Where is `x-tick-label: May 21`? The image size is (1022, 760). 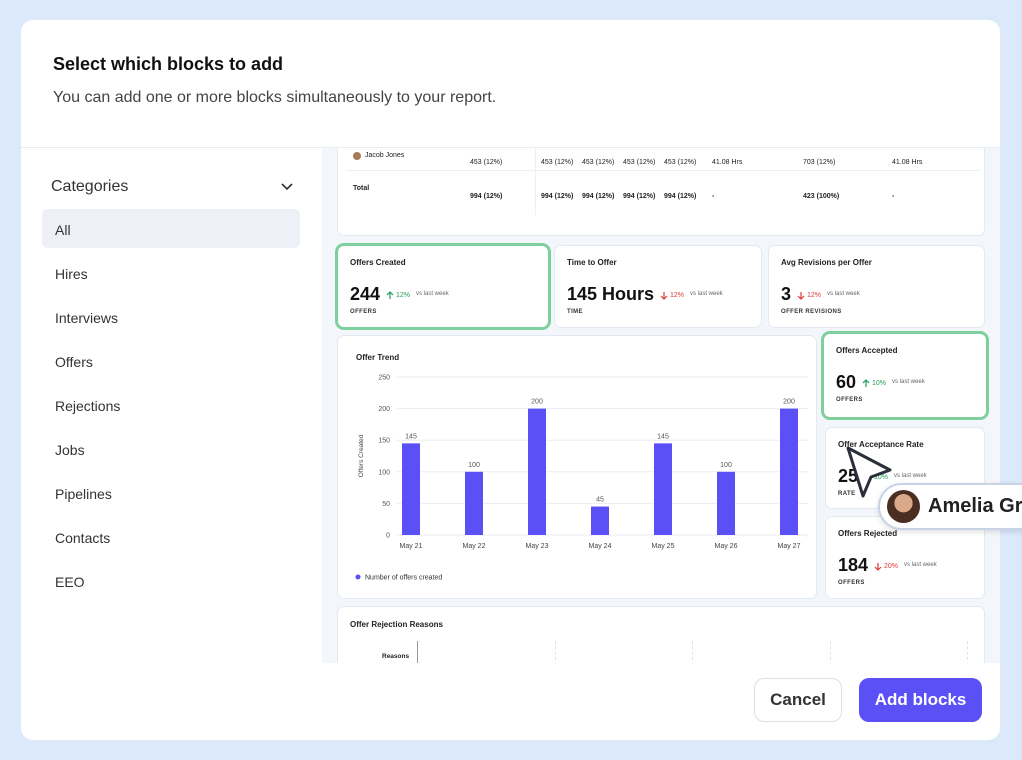
x-tick-label: May 21 is located at coordinates (411, 546).